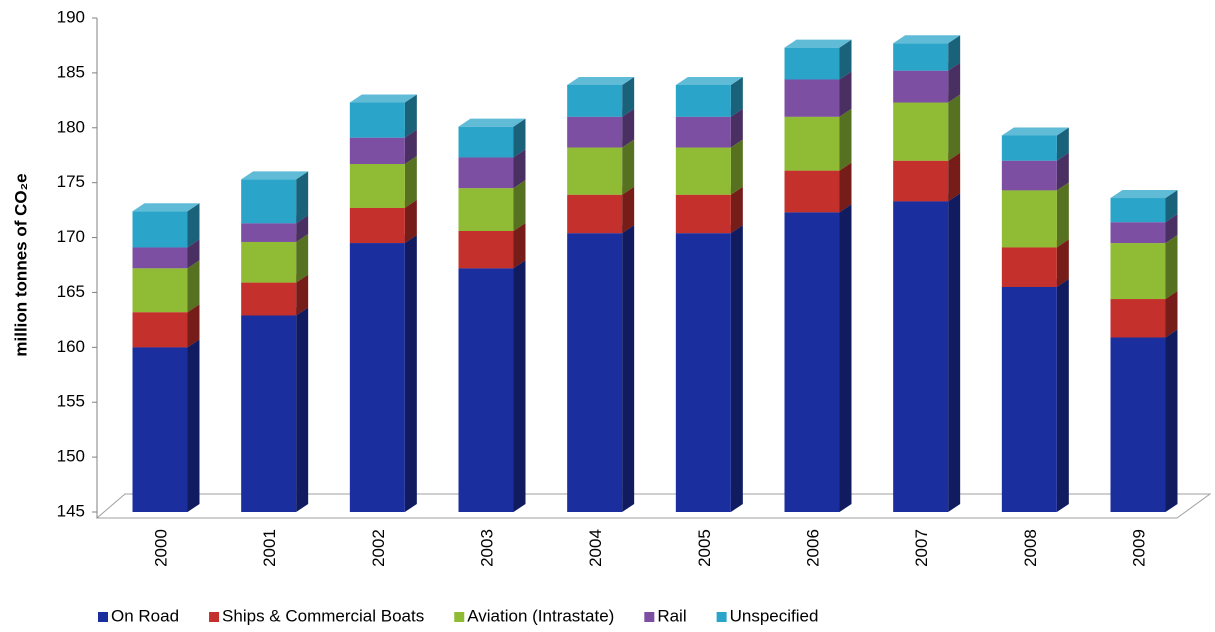 This screenshot has height=632, width=1215. I want to click on x-tick-label: 2006, so click(812, 548).